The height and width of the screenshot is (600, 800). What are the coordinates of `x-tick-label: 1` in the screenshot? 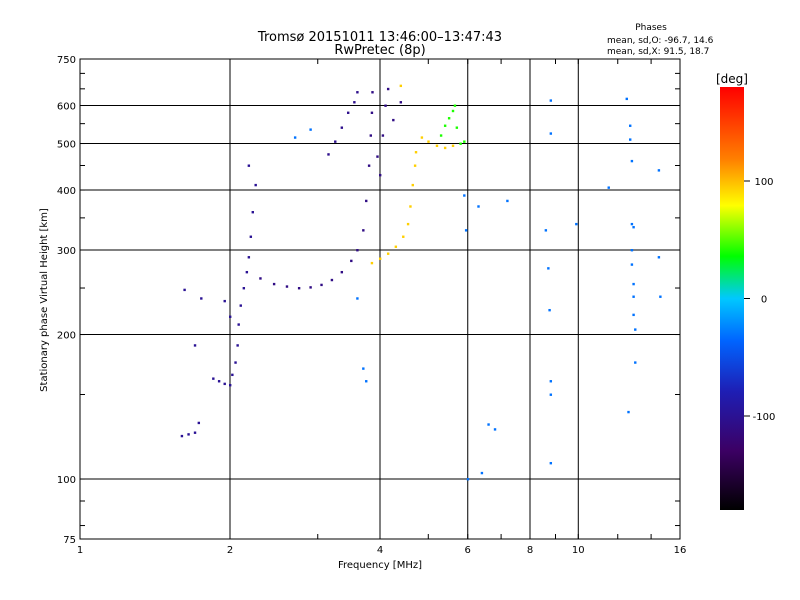 It's located at (80, 550).